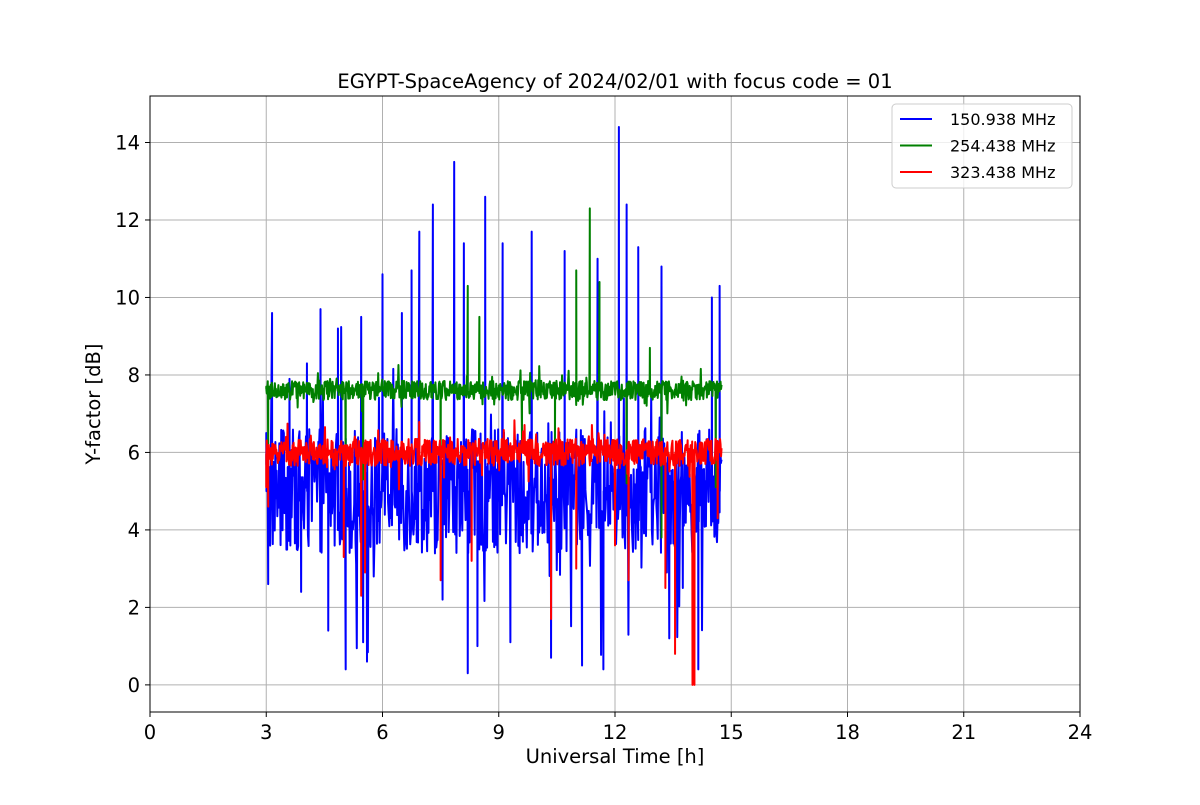 This screenshot has width=1200, height=805. I want to click on legend: 150.938 MHz 254.438 MHz 323.438 MHz, so click(982, 146).